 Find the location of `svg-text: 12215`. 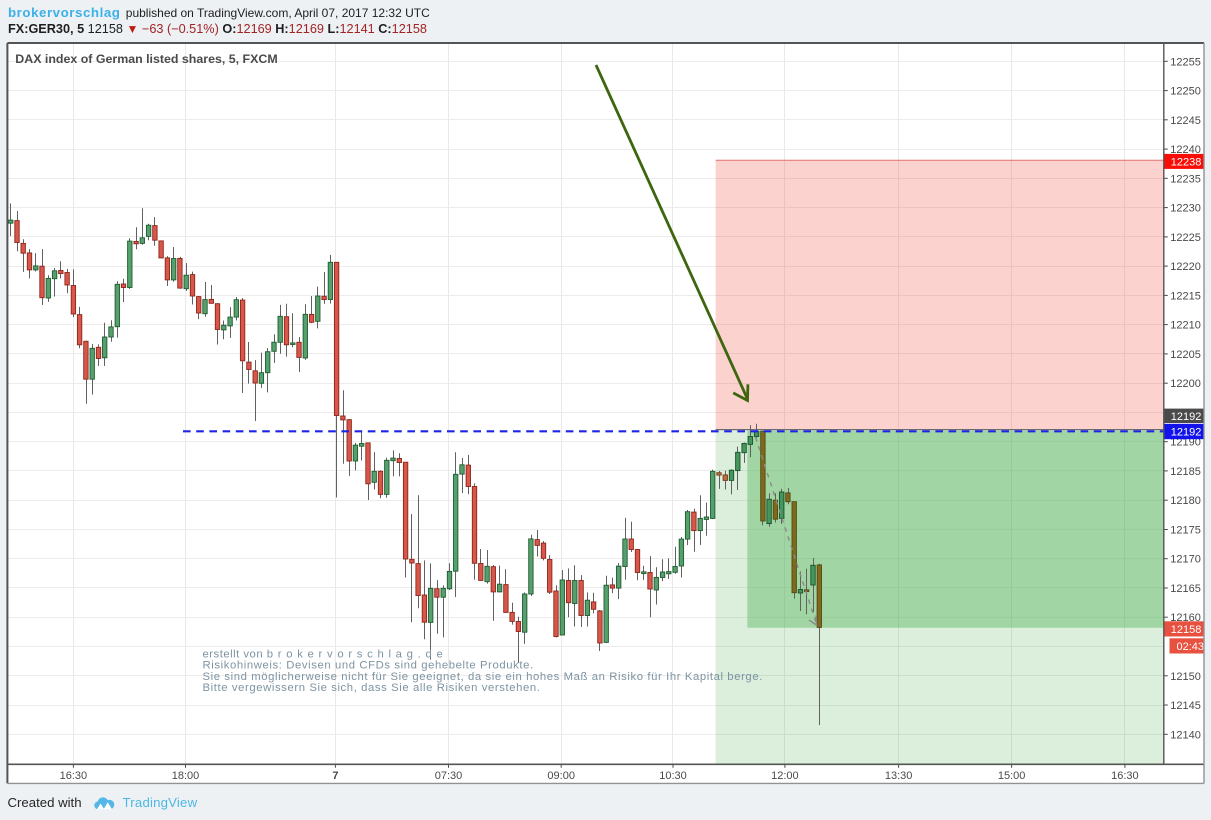

svg-text: 12215 is located at coordinates (1185, 296).